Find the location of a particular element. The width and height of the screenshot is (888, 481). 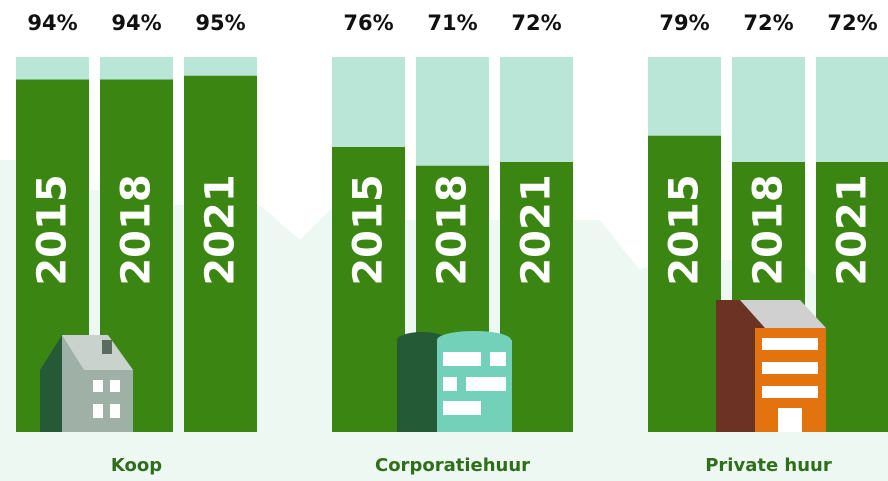

ground is located at coordinates (444, 456).